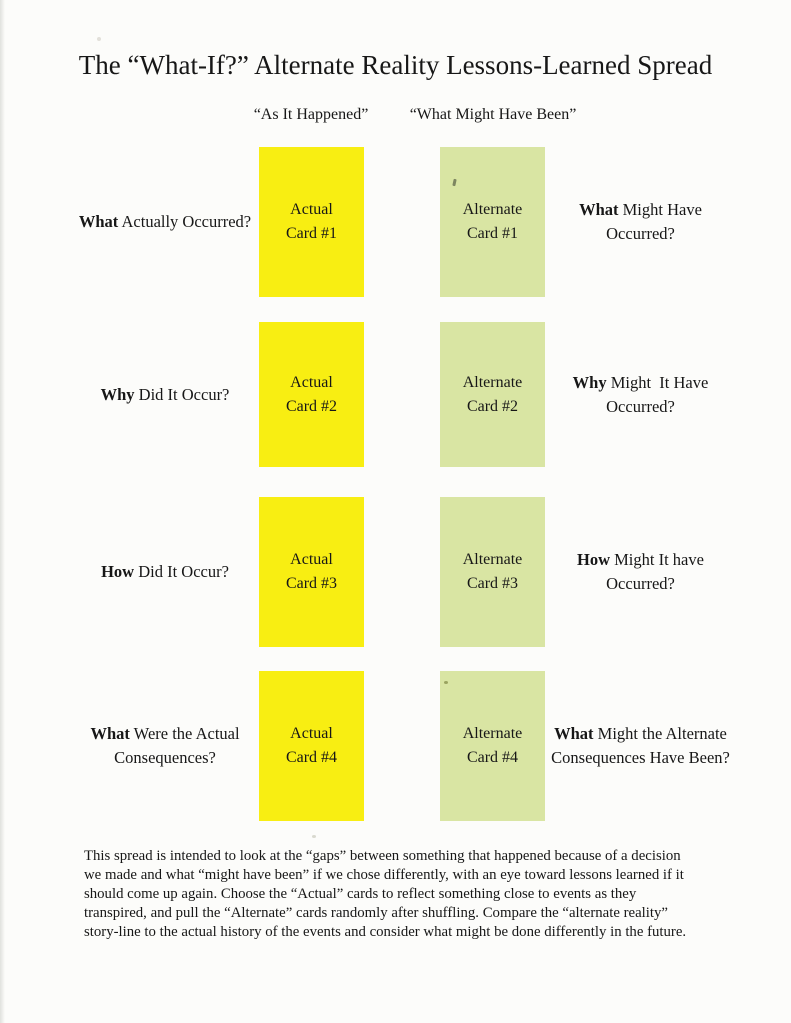  I want to click on actual-card-4: Actual Card #4, so click(311, 746).